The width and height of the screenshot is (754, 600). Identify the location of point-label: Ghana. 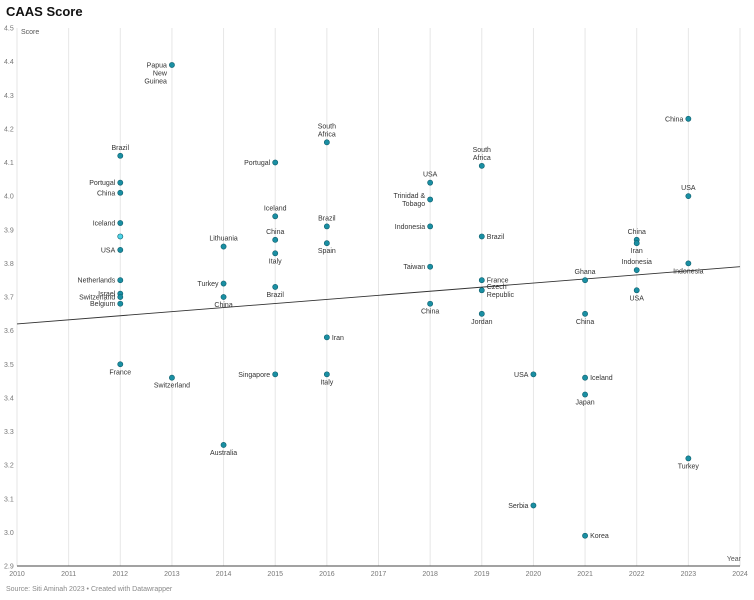
(585, 272).